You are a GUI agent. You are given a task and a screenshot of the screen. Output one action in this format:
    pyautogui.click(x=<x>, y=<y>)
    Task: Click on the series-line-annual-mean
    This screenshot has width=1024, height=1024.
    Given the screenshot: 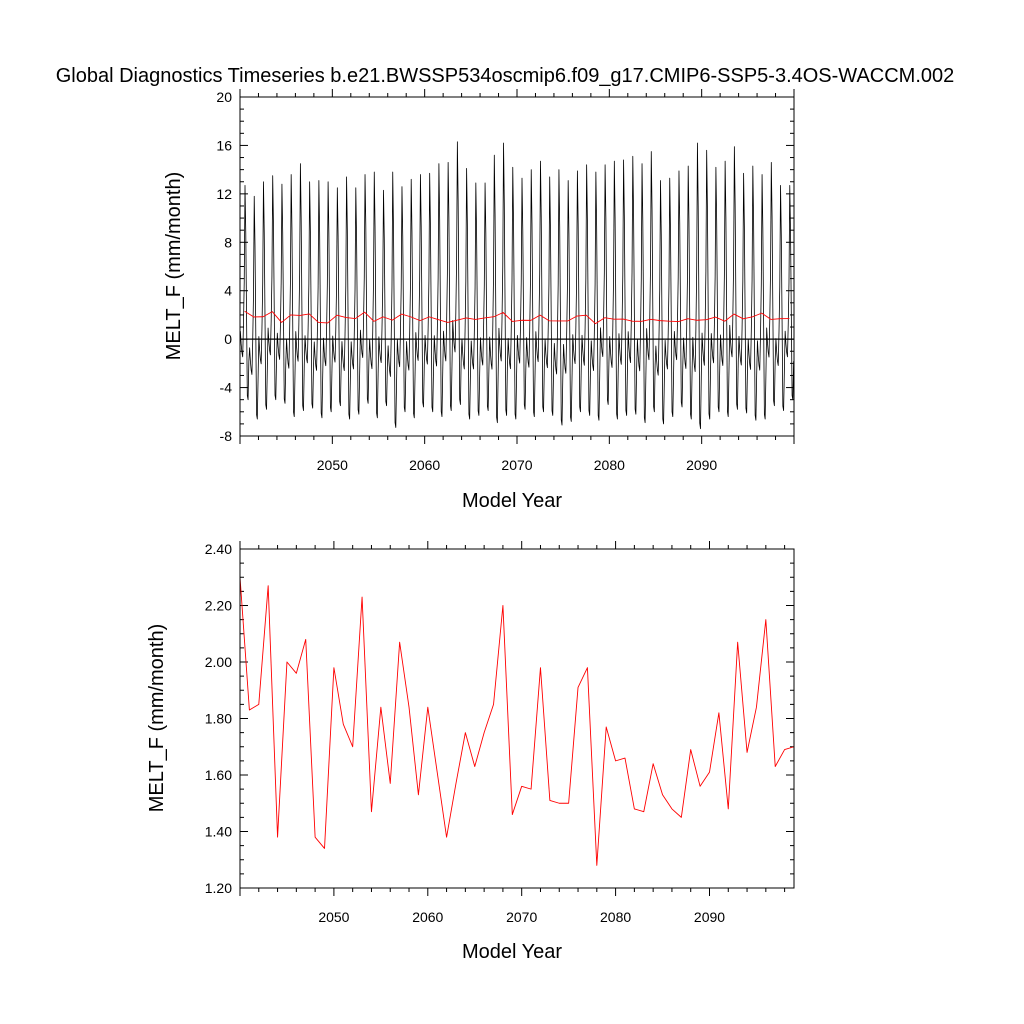 What is the action you would take?
    pyautogui.click(x=517, y=317)
    